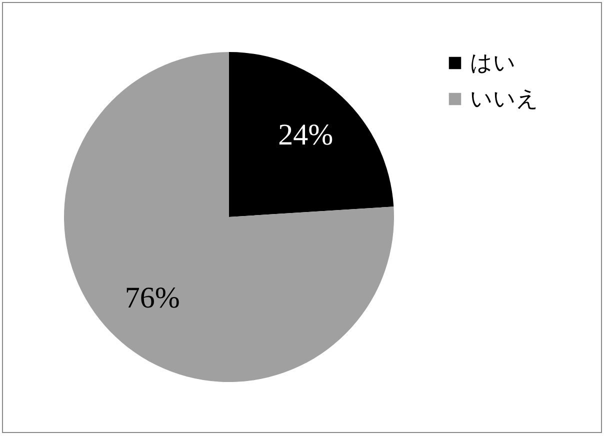 This screenshot has width=605, height=437. Describe the element at coordinates (504, 99) in the screenshot. I see `legend-label: いいえ` at that location.